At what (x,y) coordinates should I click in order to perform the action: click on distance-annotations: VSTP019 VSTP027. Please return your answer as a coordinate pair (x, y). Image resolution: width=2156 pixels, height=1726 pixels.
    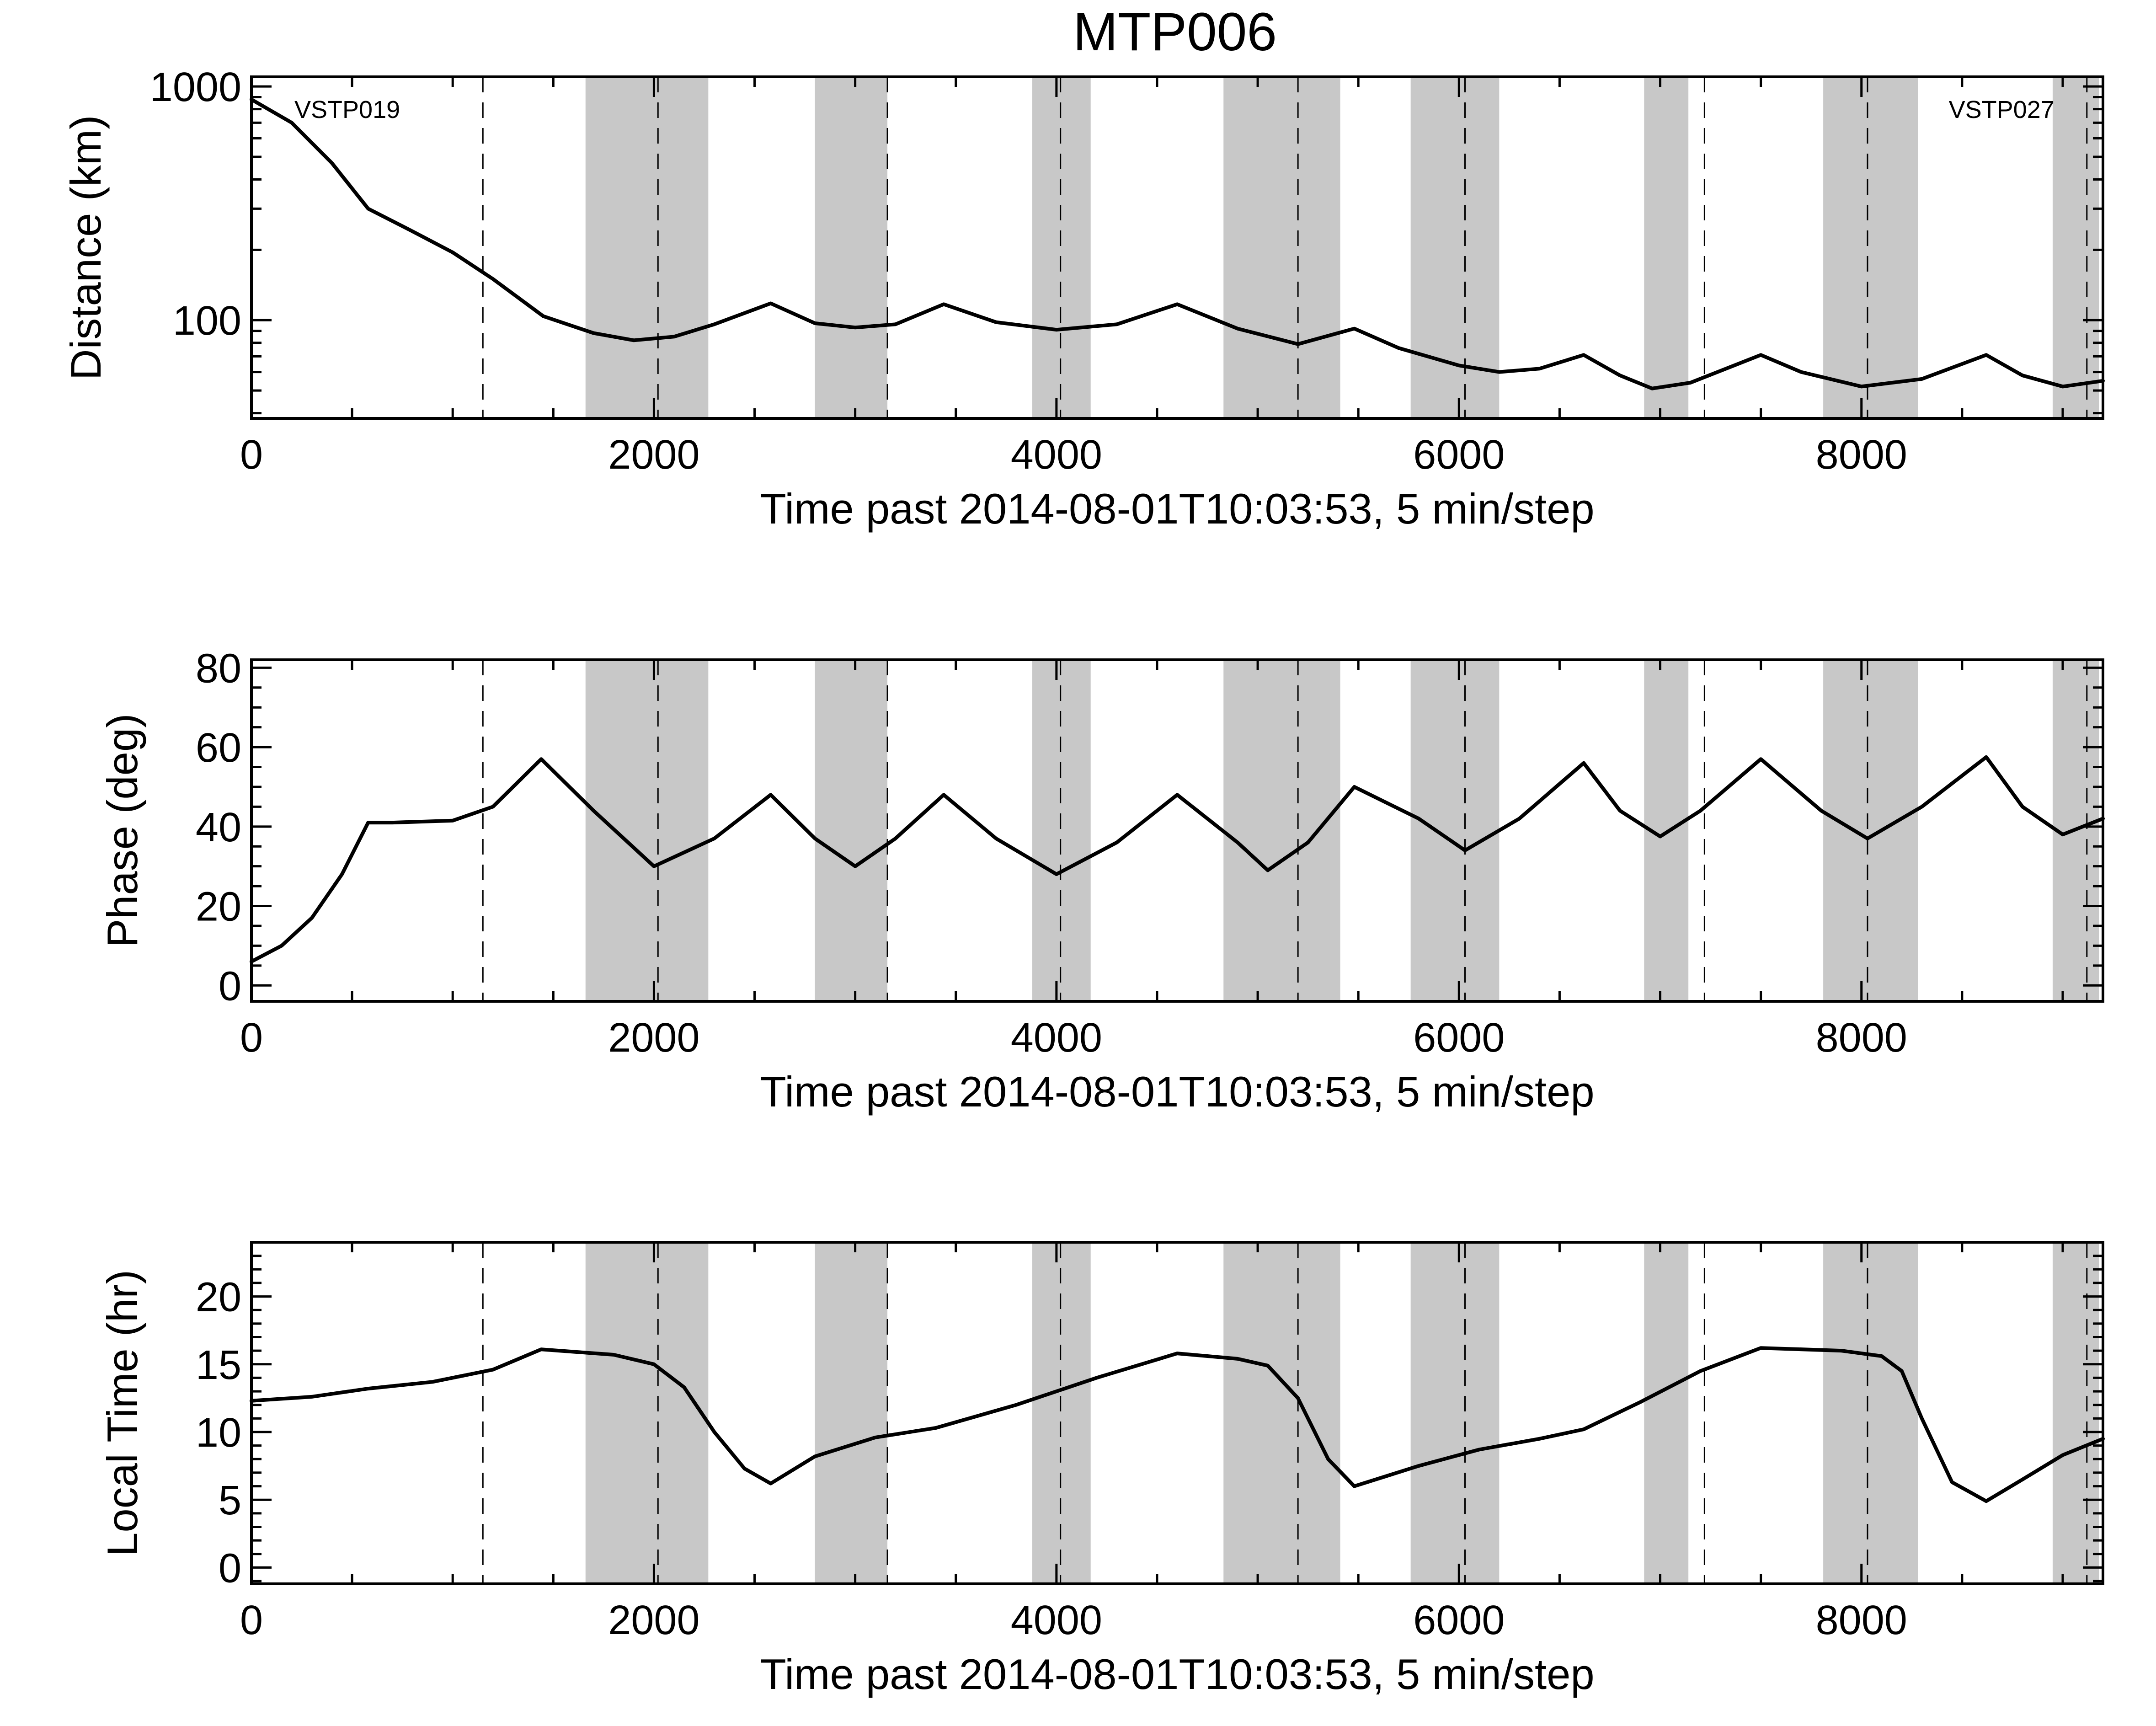
    Looking at the image, I should click on (1174, 109).